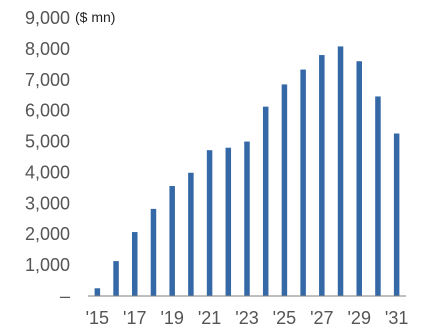 Image resolution: width=422 pixels, height=335 pixels. I want to click on bar-2030, so click(378, 196).